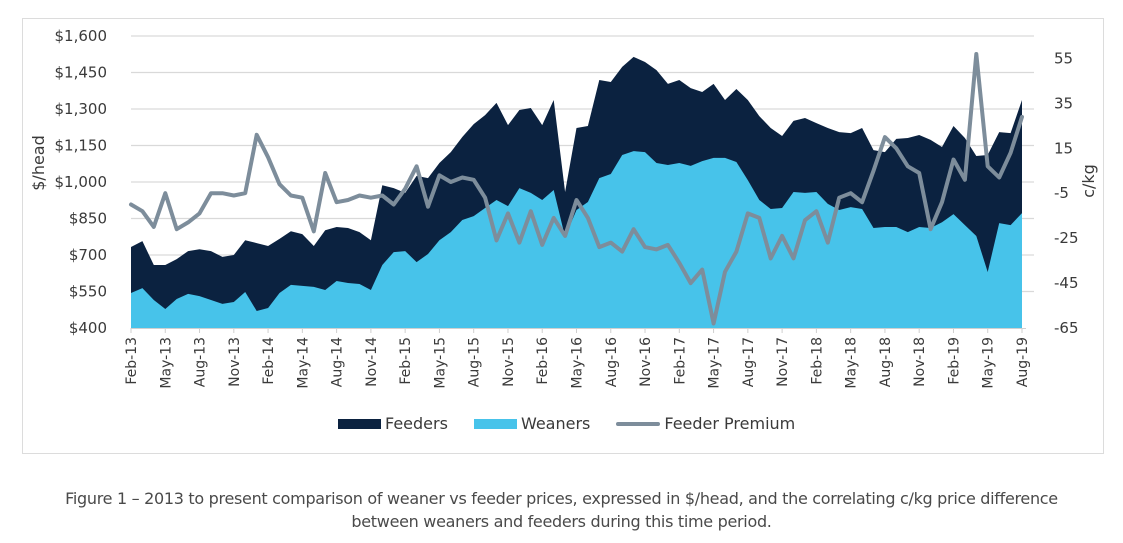  Describe the element at coordinates (543, 361) in the screenshot. I see `x-tick-label: Feb-16` at that location.